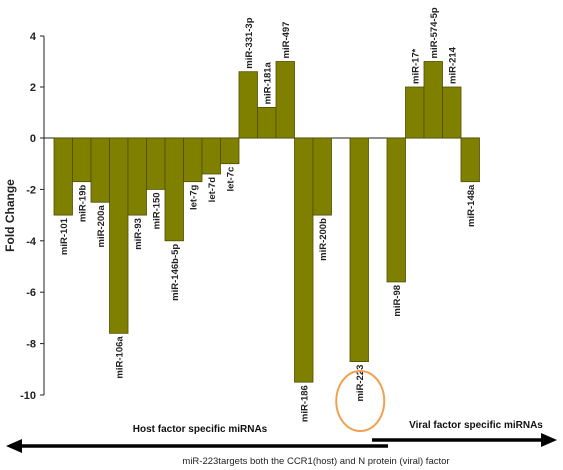 This screenshot has width=563, height=470. I want to click on bar-label: miR-223, so click(360, 383).